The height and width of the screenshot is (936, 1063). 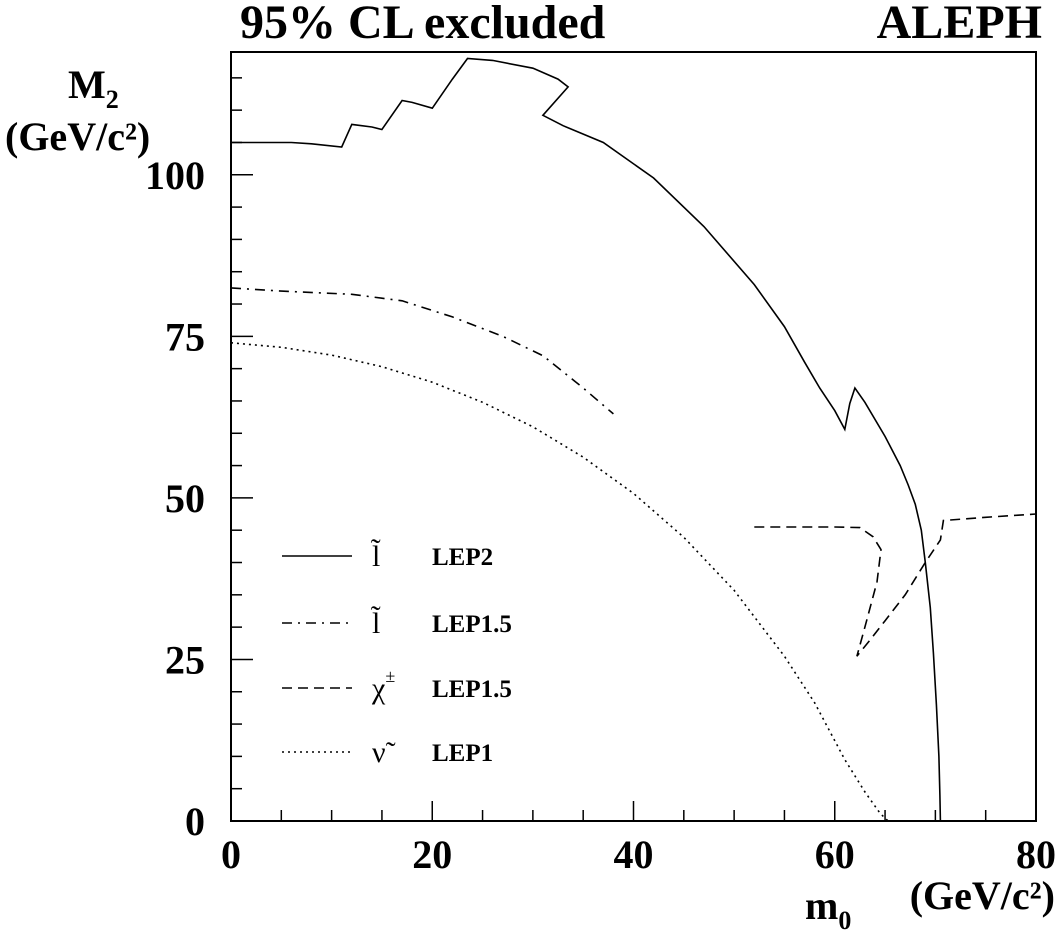 What do you see at coordinates (185, 659) in the screenshot?
I see `y-tick-label: 25` at bounding box center [185, 659].